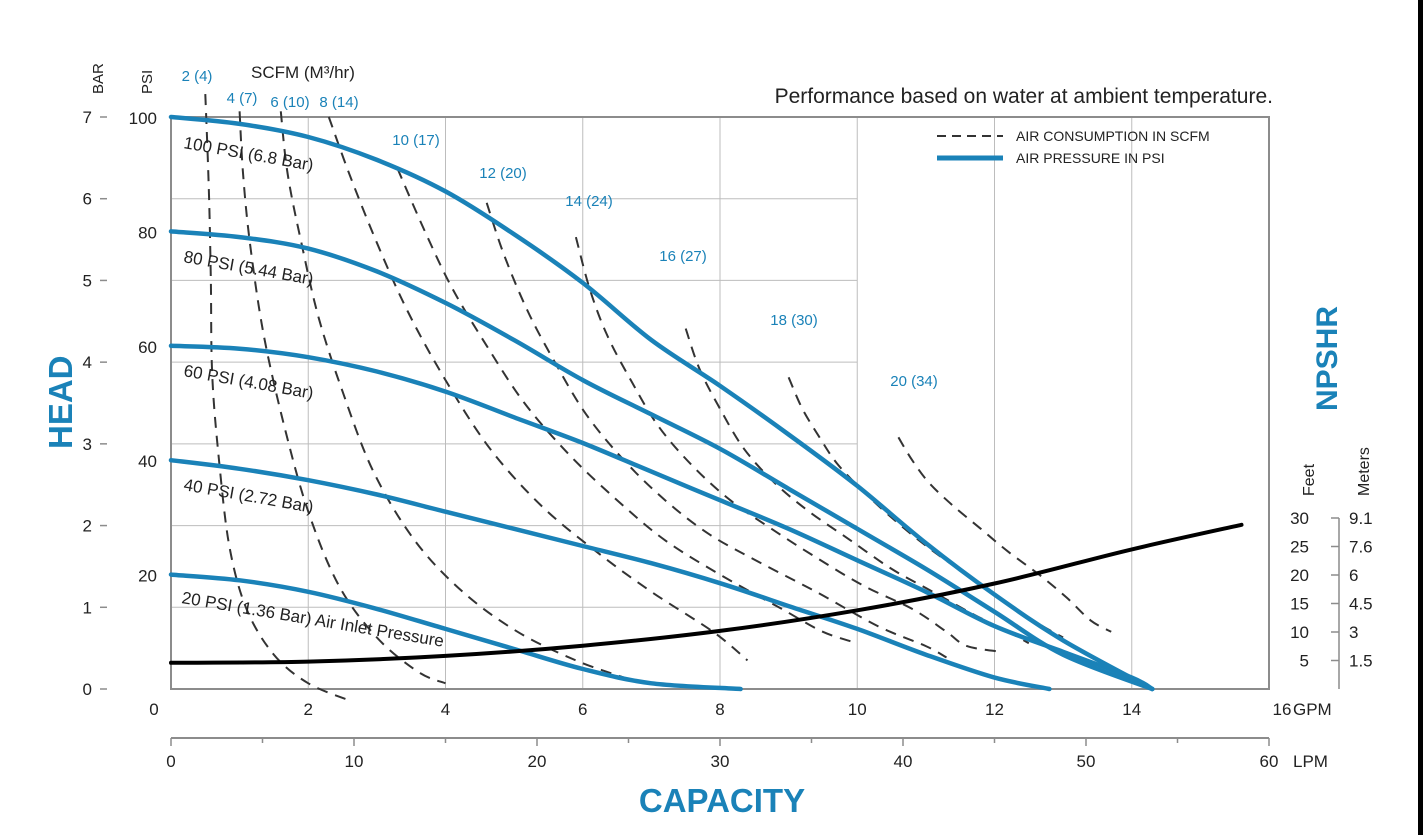  What do you see at coordinates (1420, 417) in the screenshot?
I see `right-edge-bar` at bounding box center [1420, 417].